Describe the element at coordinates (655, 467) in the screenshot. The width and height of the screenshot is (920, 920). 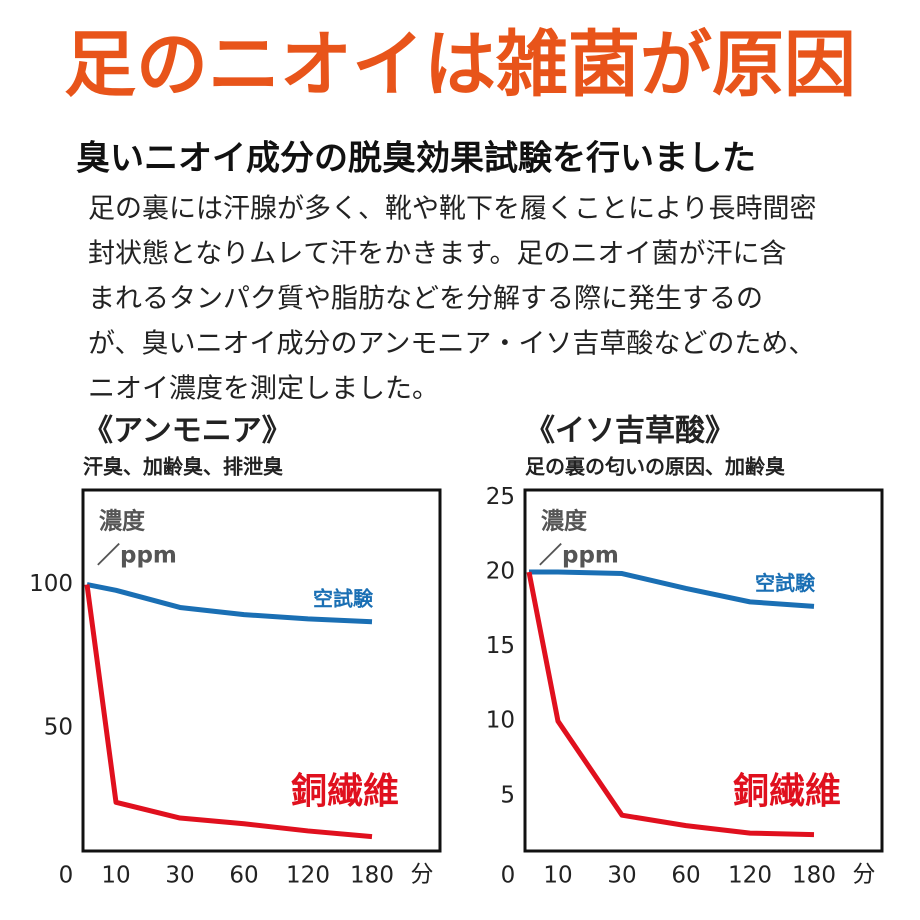
I see `chart-subtitle: 足の裏の匂いの原因、加齢臭` at that location.